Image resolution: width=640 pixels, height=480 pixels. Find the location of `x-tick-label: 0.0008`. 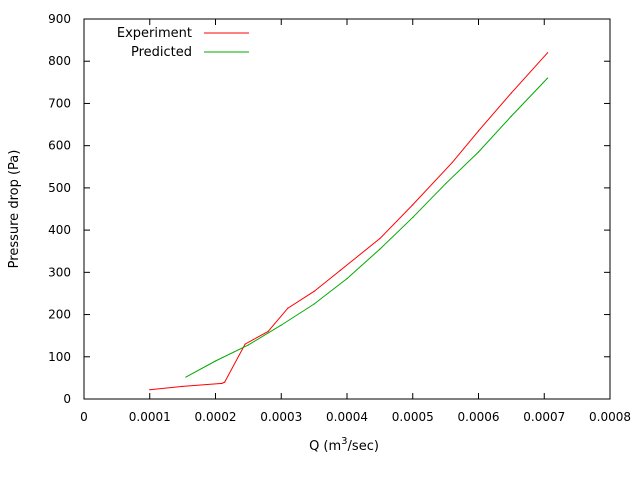

x-tick-label: 0.0008 is located at coordinates (610, 417).